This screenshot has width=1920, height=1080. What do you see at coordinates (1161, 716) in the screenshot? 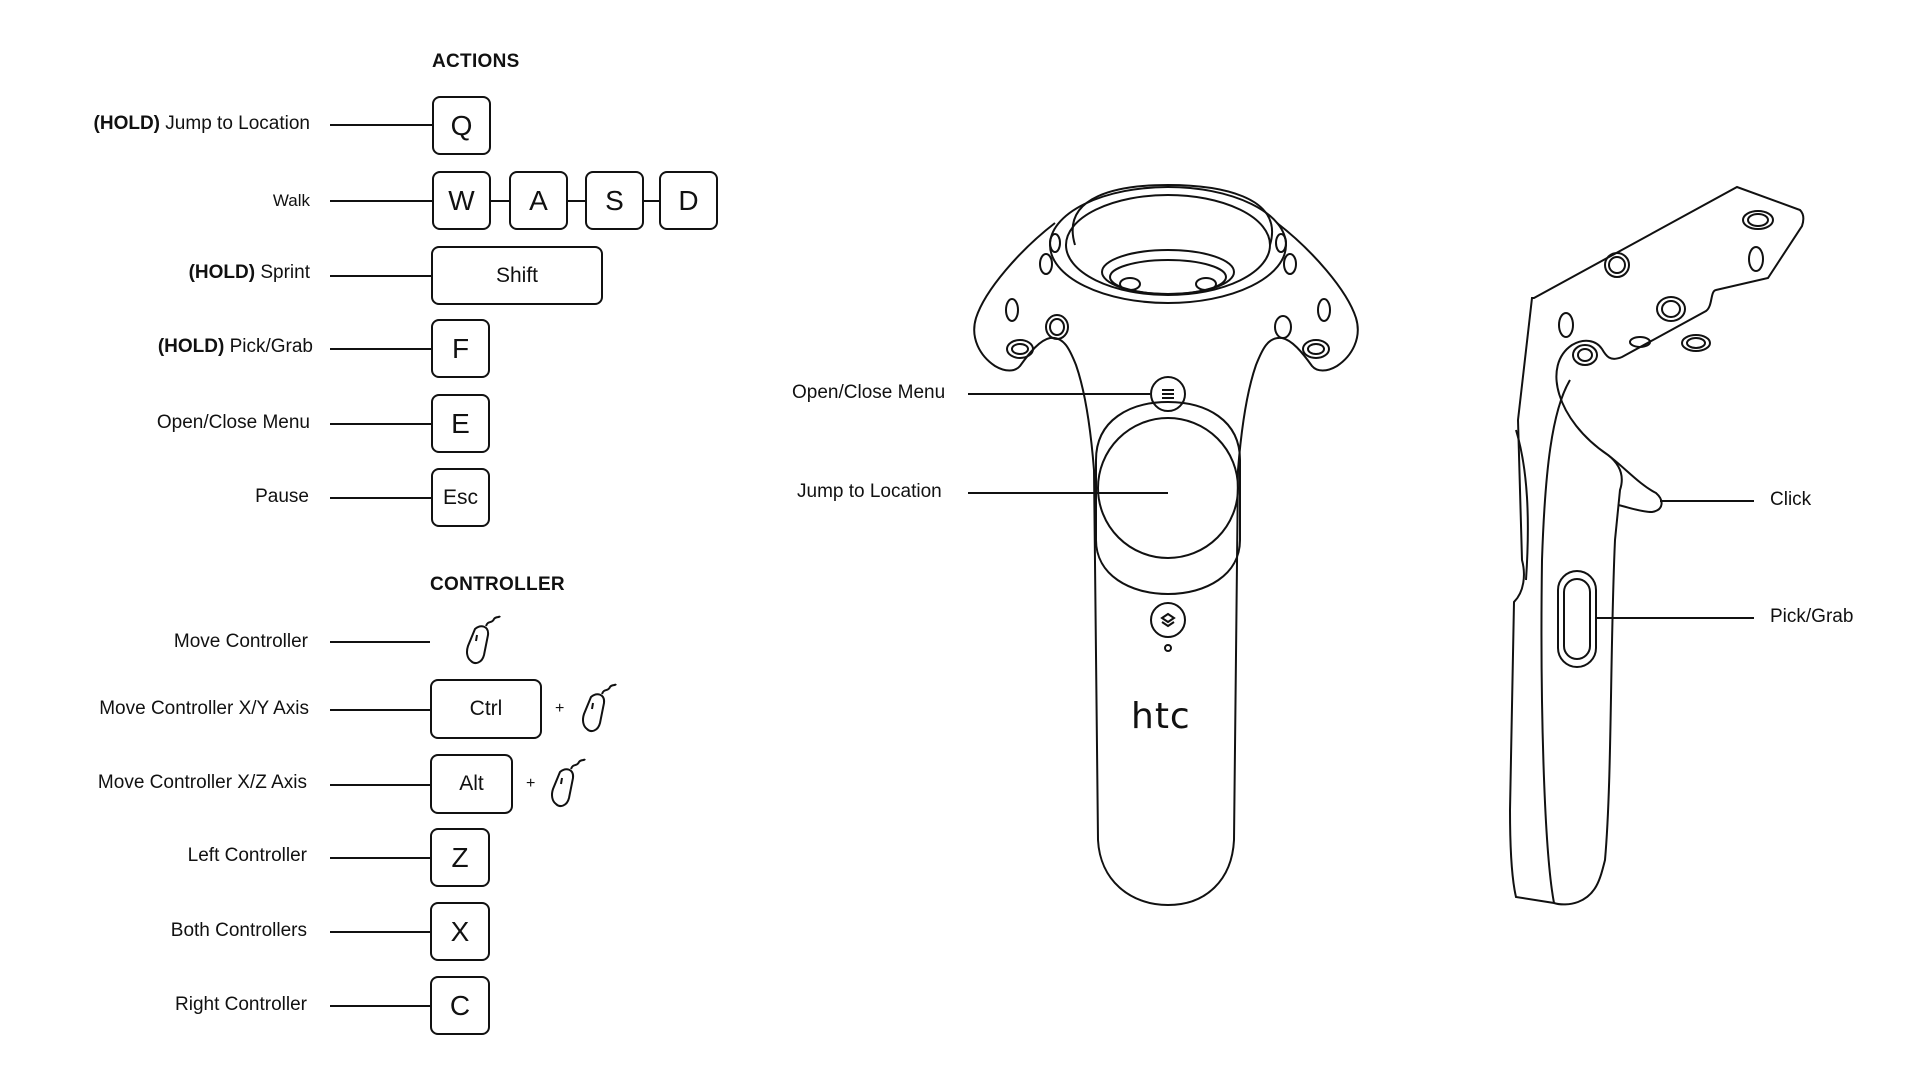
I see `htc-logo: htc` at bounding box center [1161, 716].